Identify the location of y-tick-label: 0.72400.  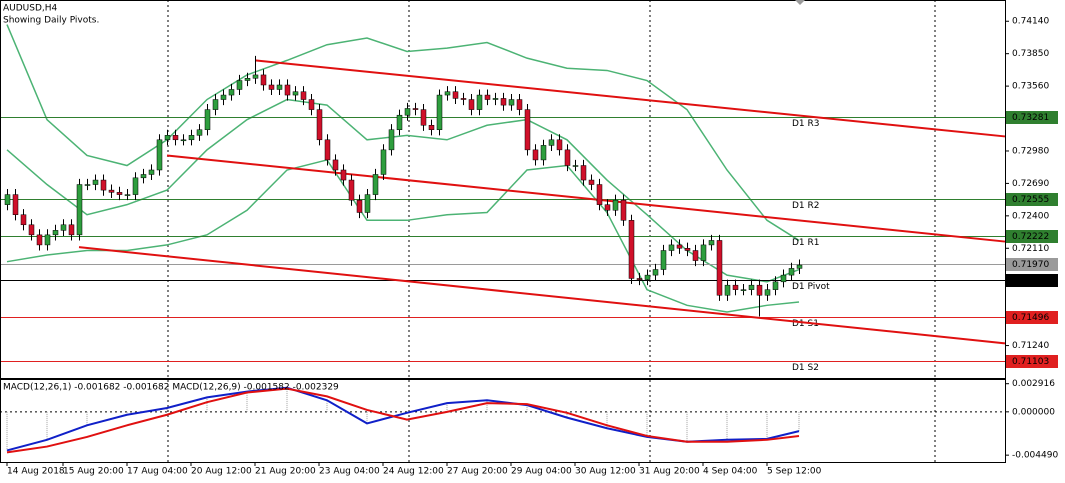
(1030, 216).